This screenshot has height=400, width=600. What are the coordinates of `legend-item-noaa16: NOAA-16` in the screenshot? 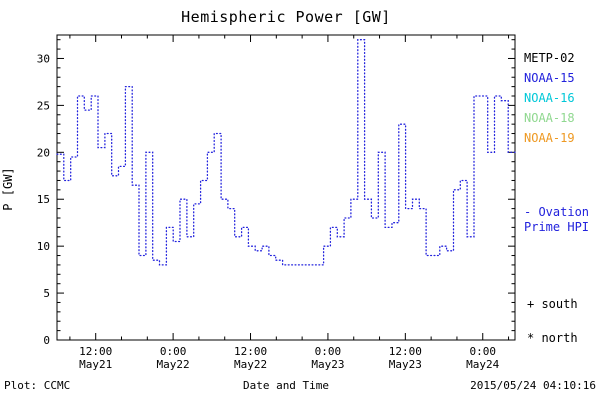 It's located at (549, 98).